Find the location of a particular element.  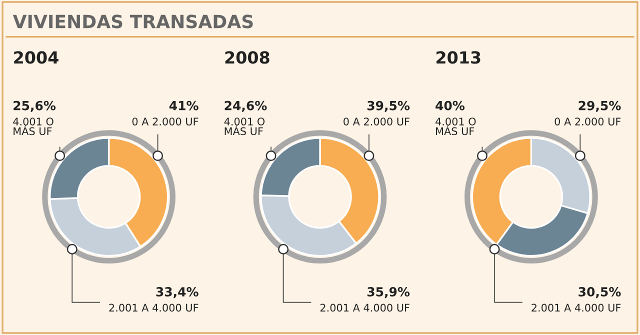

data-label: 25,6% is located at coordinates (35, 106).